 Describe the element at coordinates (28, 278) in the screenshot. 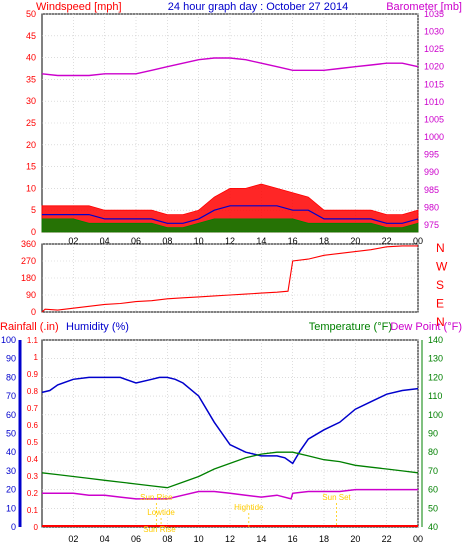

I see `direction-tick-label: 180` at that location.